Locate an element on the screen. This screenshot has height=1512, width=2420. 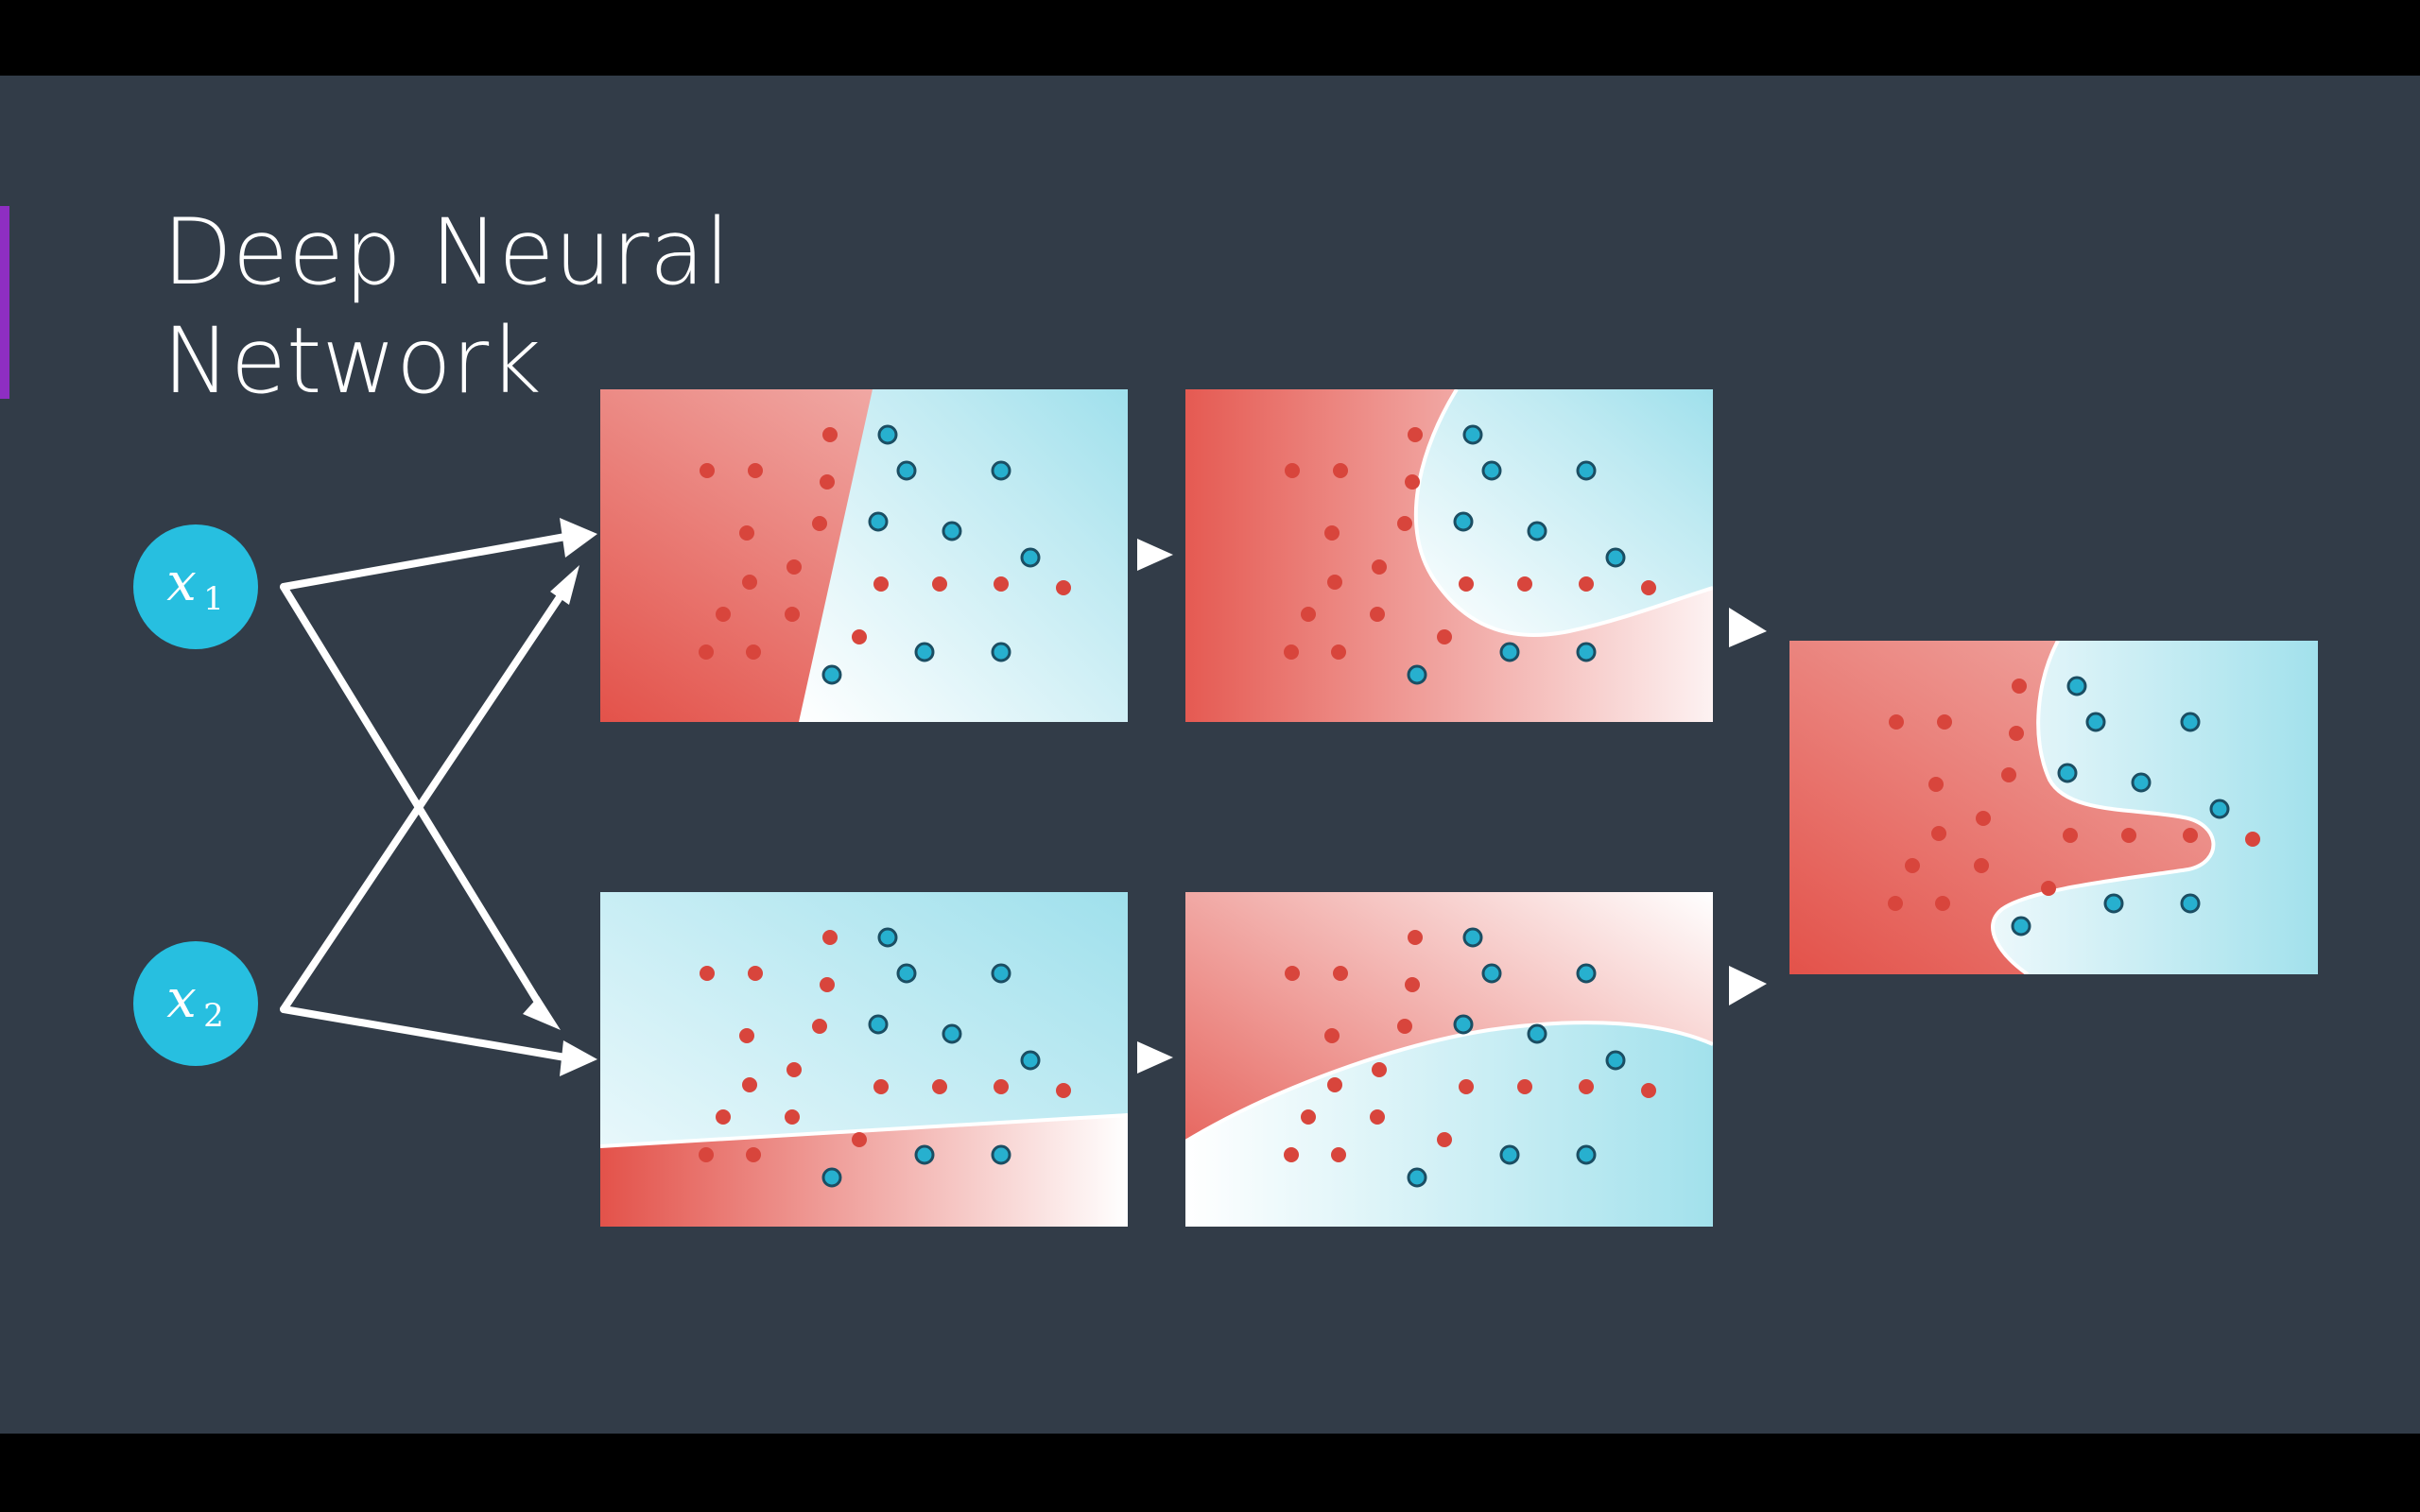
accent-bar is located at coordinates (4, 302).